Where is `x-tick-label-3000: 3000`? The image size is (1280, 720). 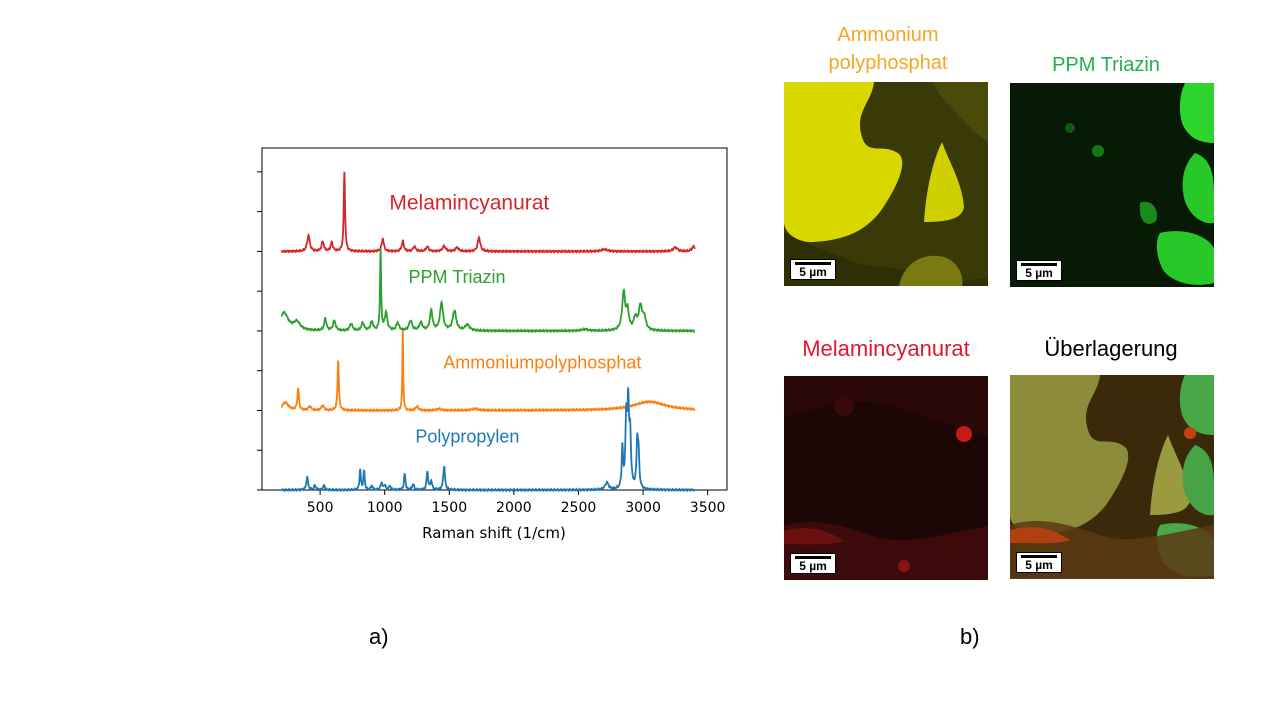
x-tick-label-3000: 3000 is located at coordinates (643, 508).